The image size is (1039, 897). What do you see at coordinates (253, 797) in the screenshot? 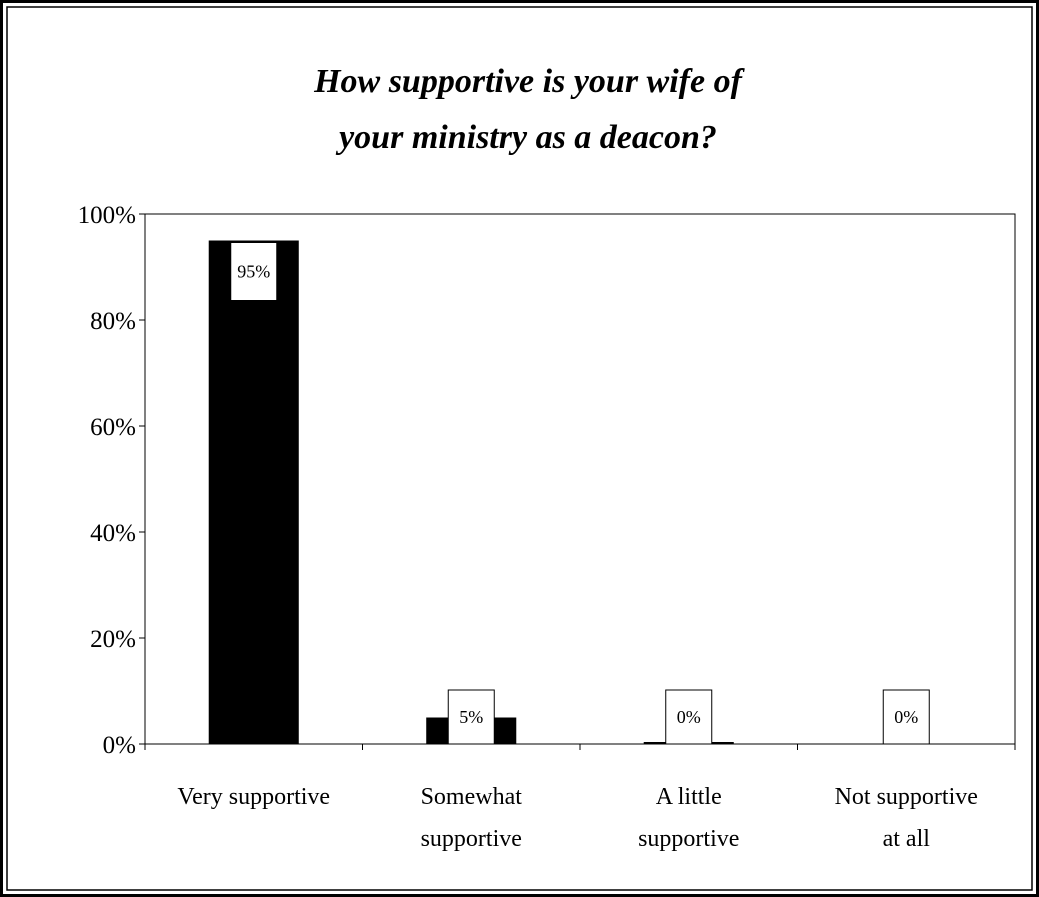
I see `x-category-label: Very supportive` at bounding box center [253, 797].